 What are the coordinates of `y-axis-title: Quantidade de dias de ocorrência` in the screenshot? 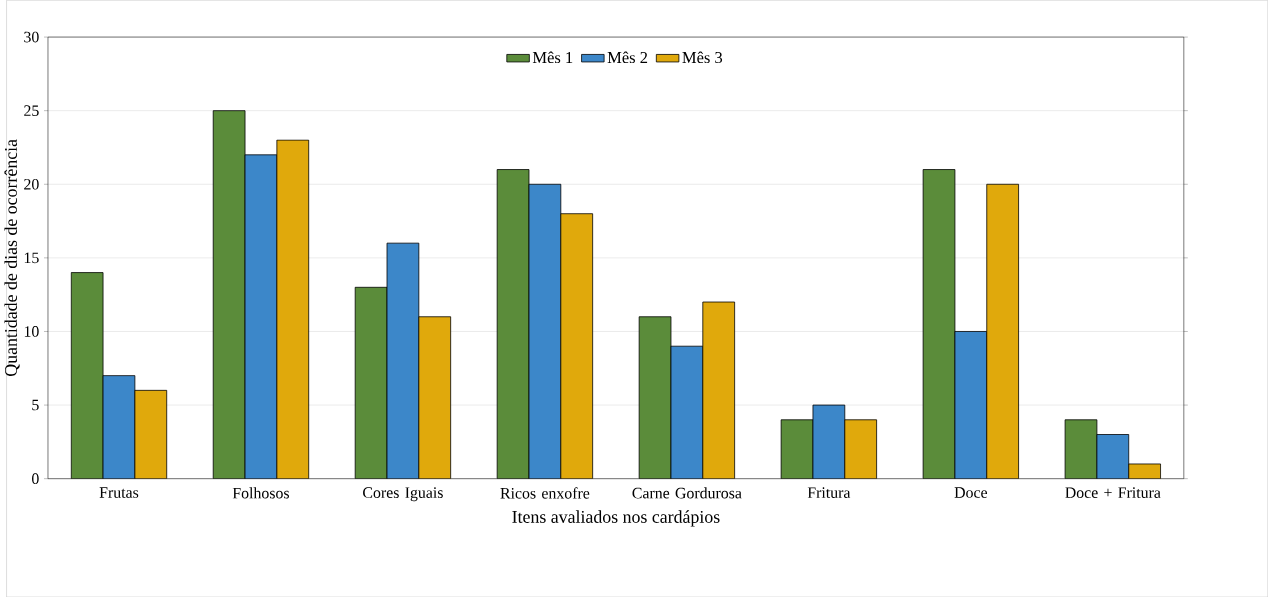 It's located at (12, 257).